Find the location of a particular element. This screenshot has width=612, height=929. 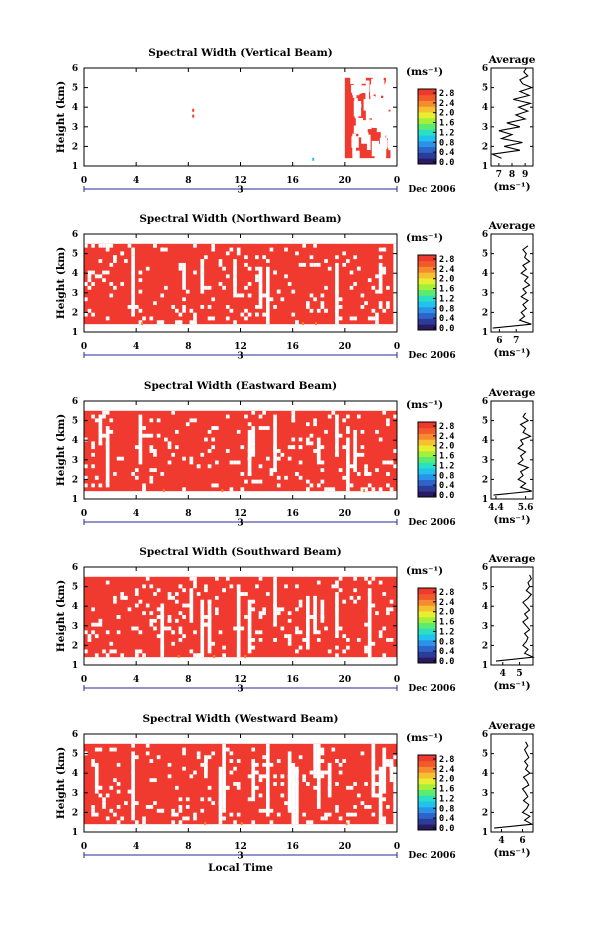

colorbar-frame is located at coordinates (427, 792).